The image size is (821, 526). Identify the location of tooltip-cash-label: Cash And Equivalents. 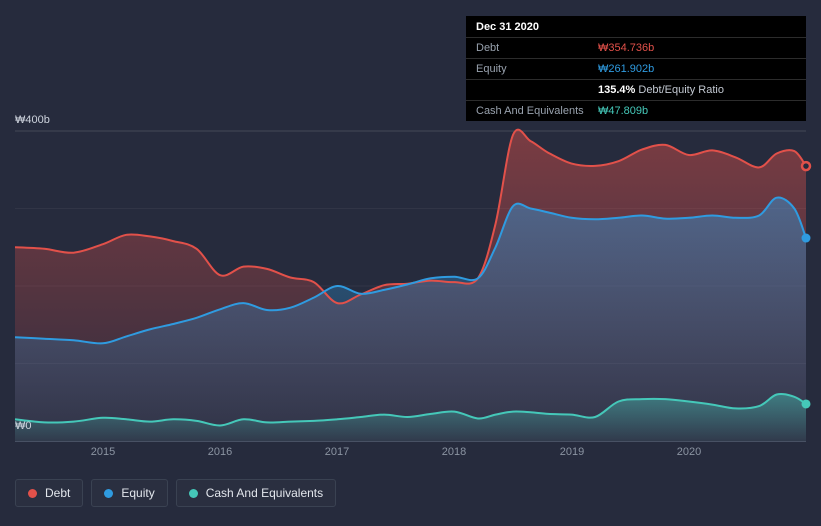
(530, 111).